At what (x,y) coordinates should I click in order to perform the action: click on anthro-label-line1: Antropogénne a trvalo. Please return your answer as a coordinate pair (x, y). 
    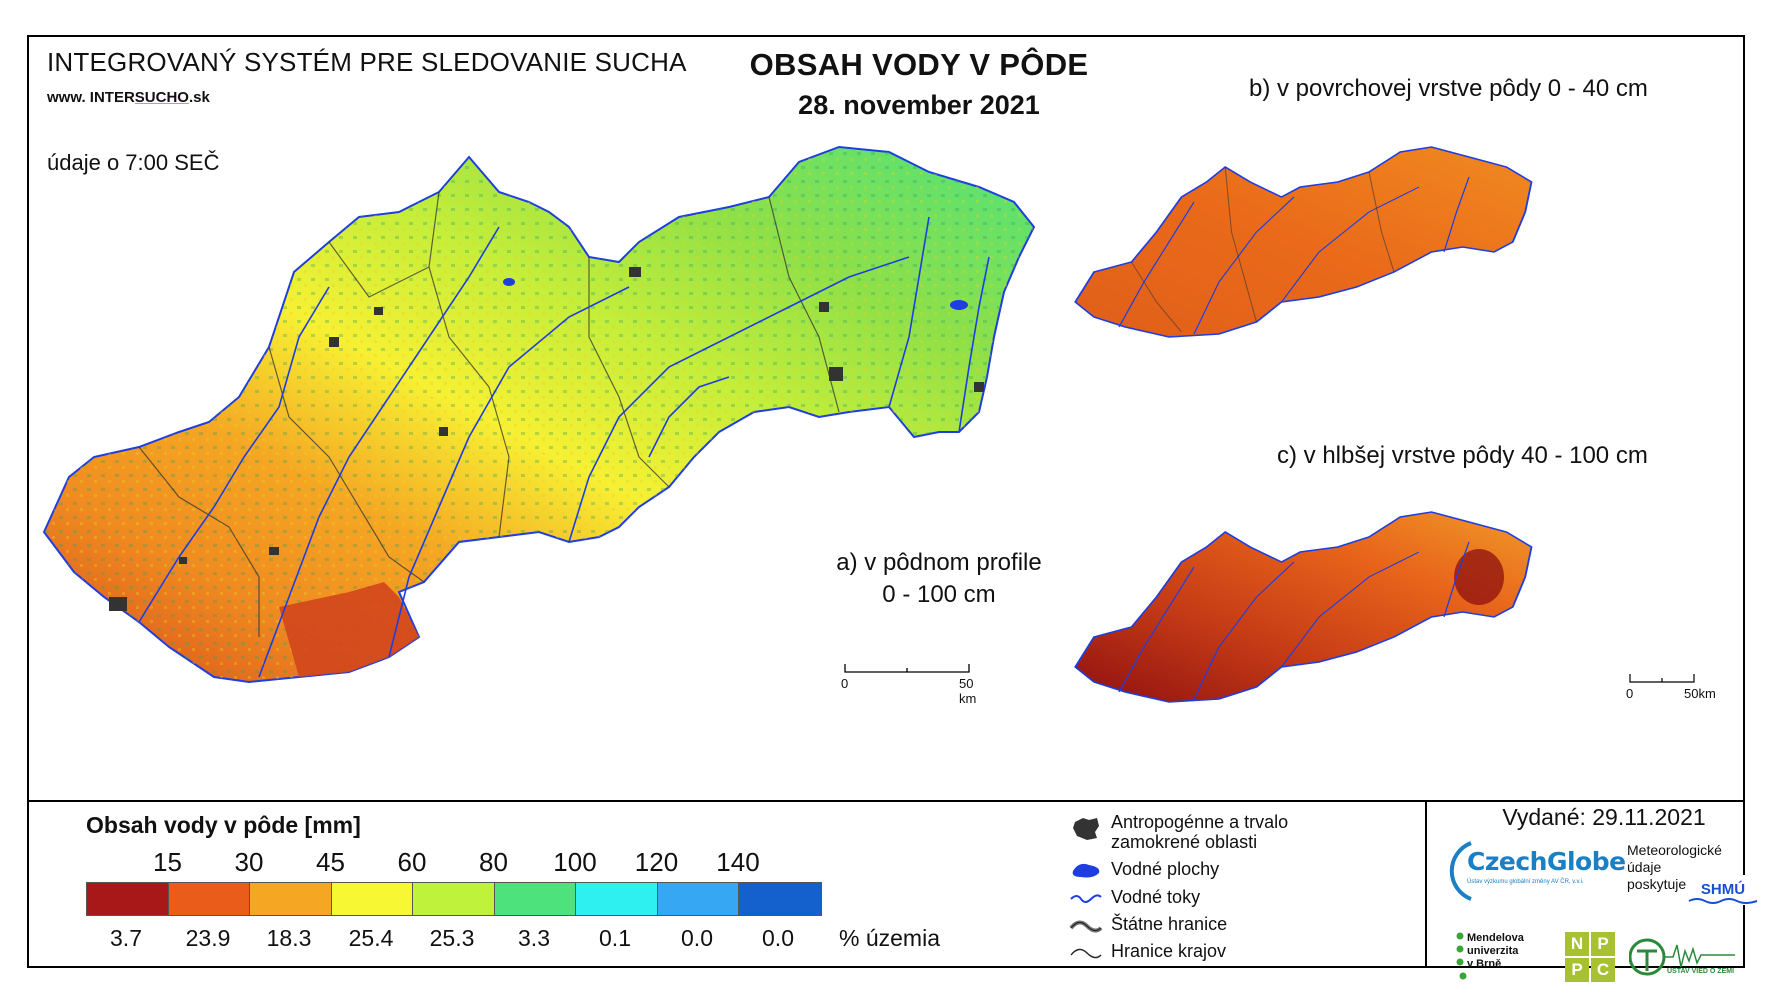
    Looking at the image, I should click on (1200, 822).